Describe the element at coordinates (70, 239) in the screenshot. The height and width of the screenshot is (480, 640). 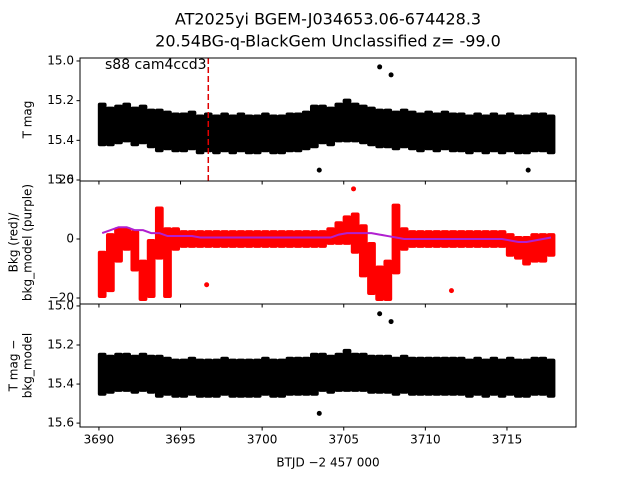
I see `y-tick-label: 0` at that location.